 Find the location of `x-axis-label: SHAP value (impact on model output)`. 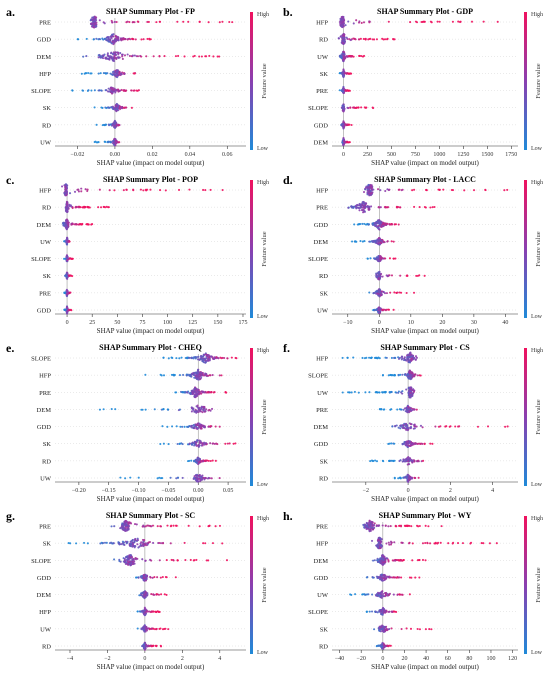

x-axis-label: SHAP value (impact on model output) is located at coordinates (151, 331).